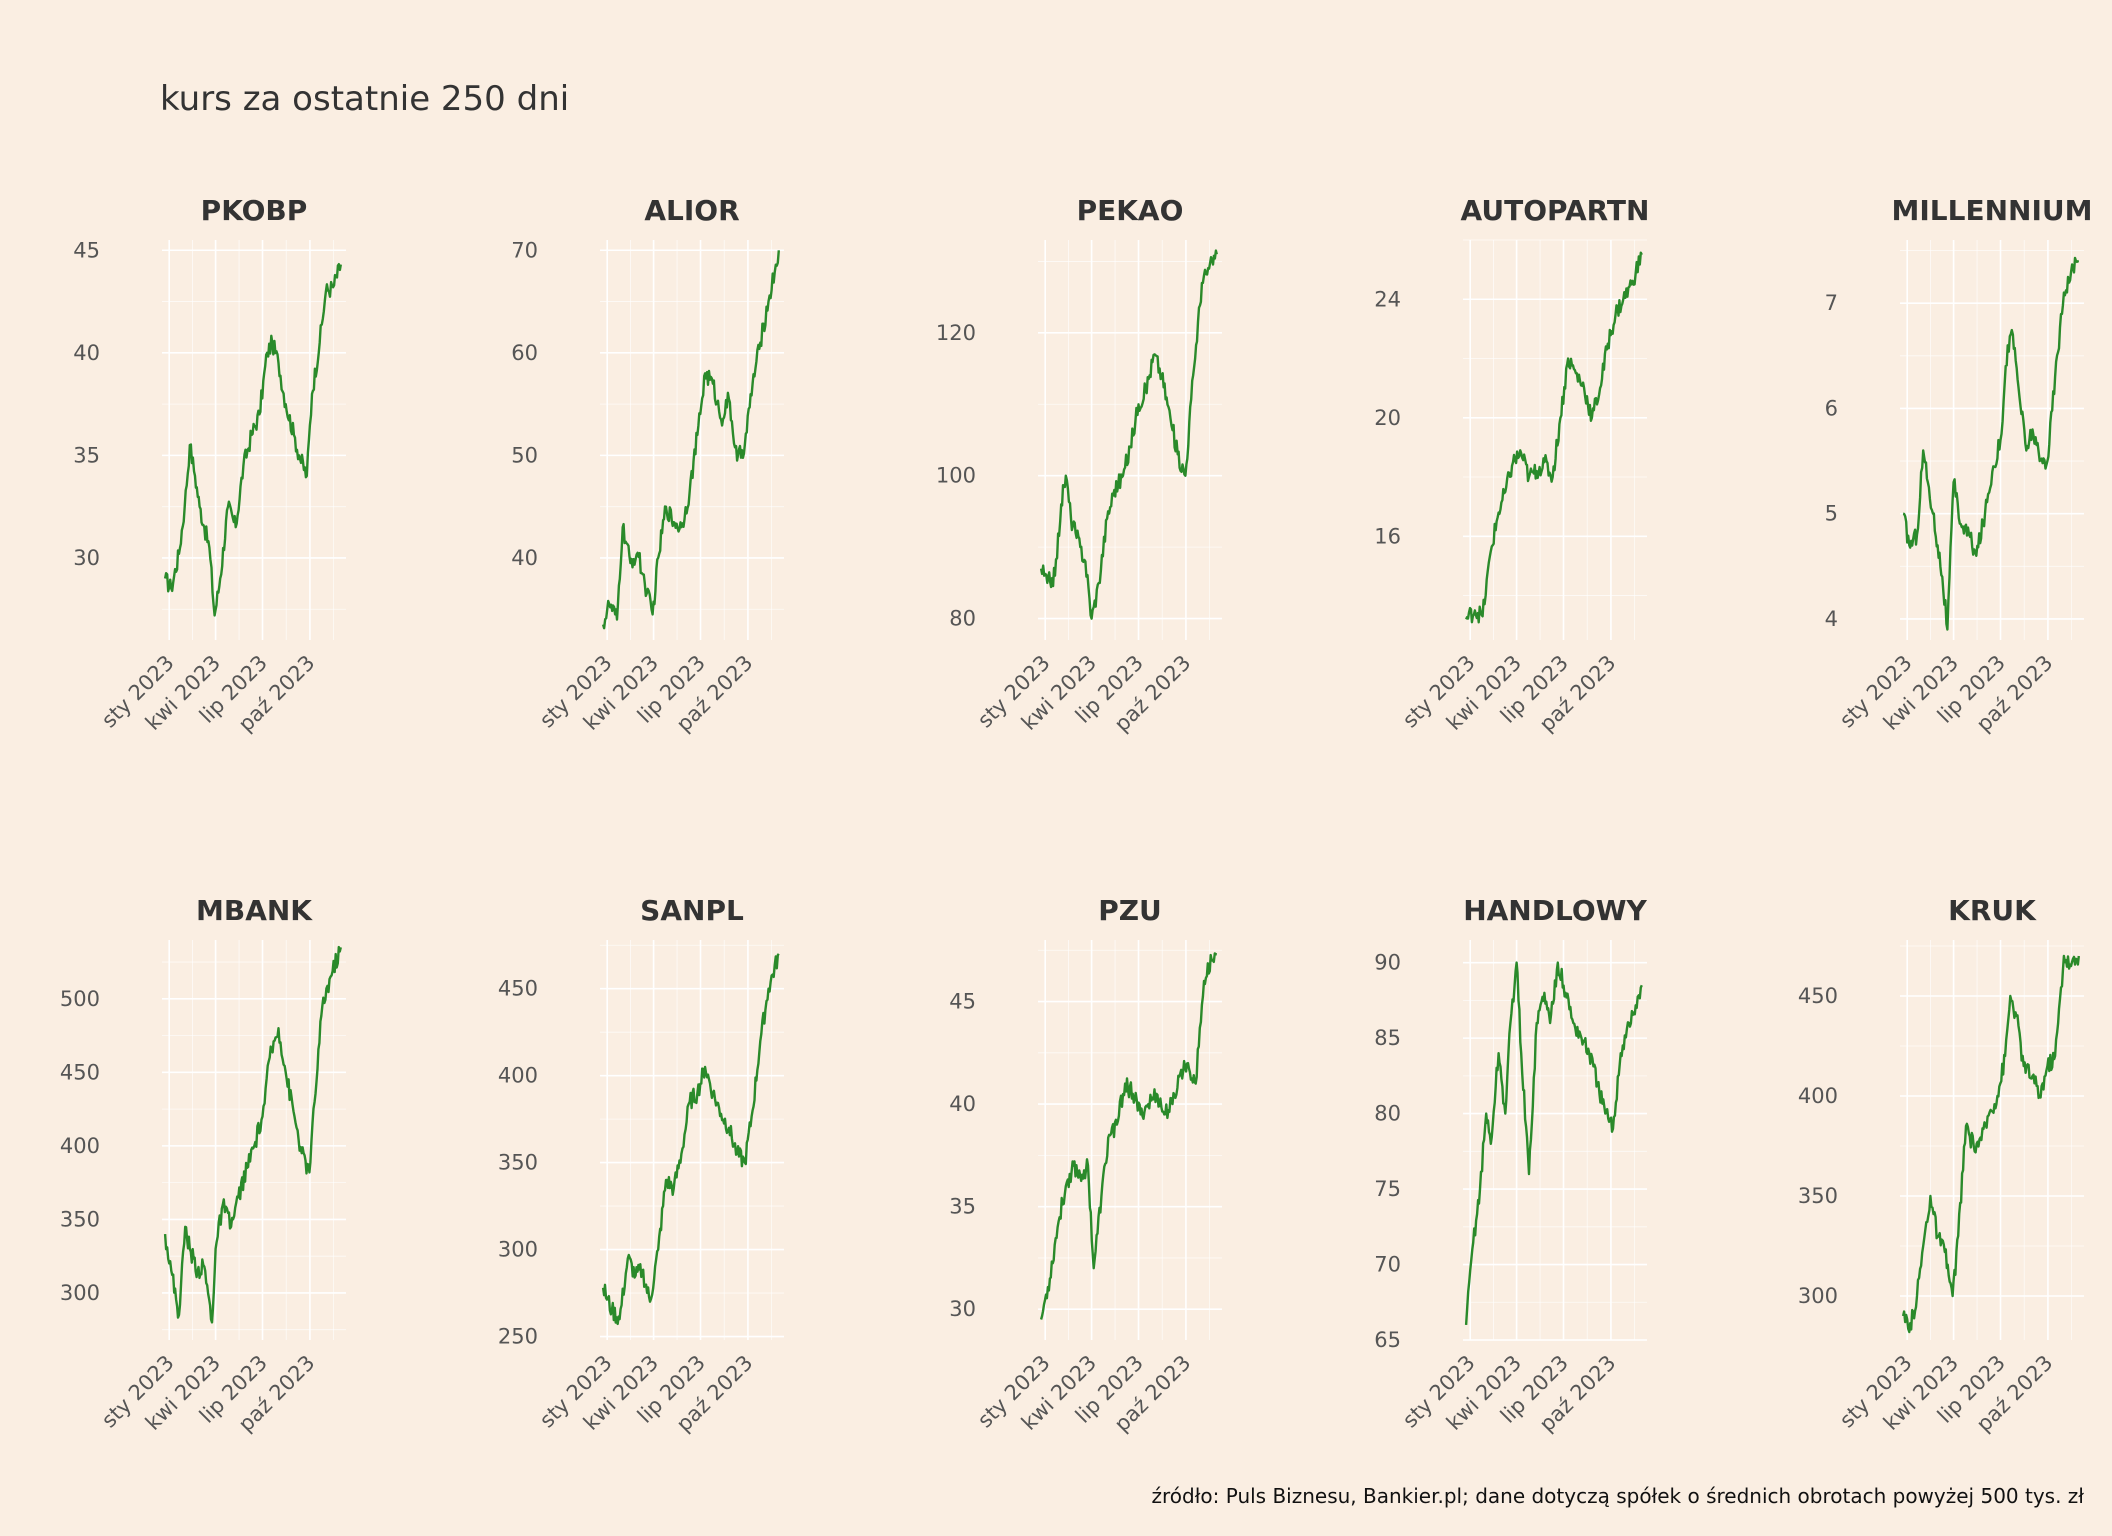 The height and width of the screenshot is (1536, 2112). What do you see at coordinates (1387, 963) in the screenshot?
I see `y-tick-label: 90` at bounding box center [1387, 963].